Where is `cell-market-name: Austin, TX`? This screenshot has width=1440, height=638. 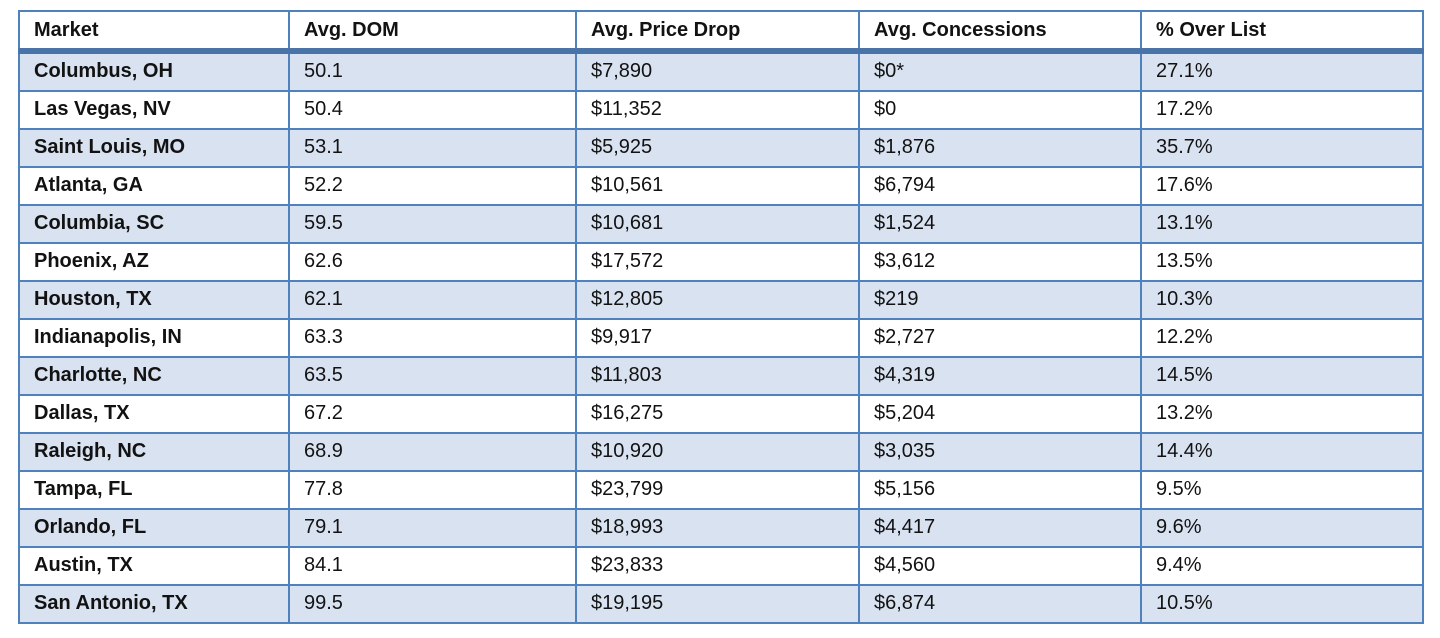
cell-market-name: Austin, TX is located at coordinates (154, 566).